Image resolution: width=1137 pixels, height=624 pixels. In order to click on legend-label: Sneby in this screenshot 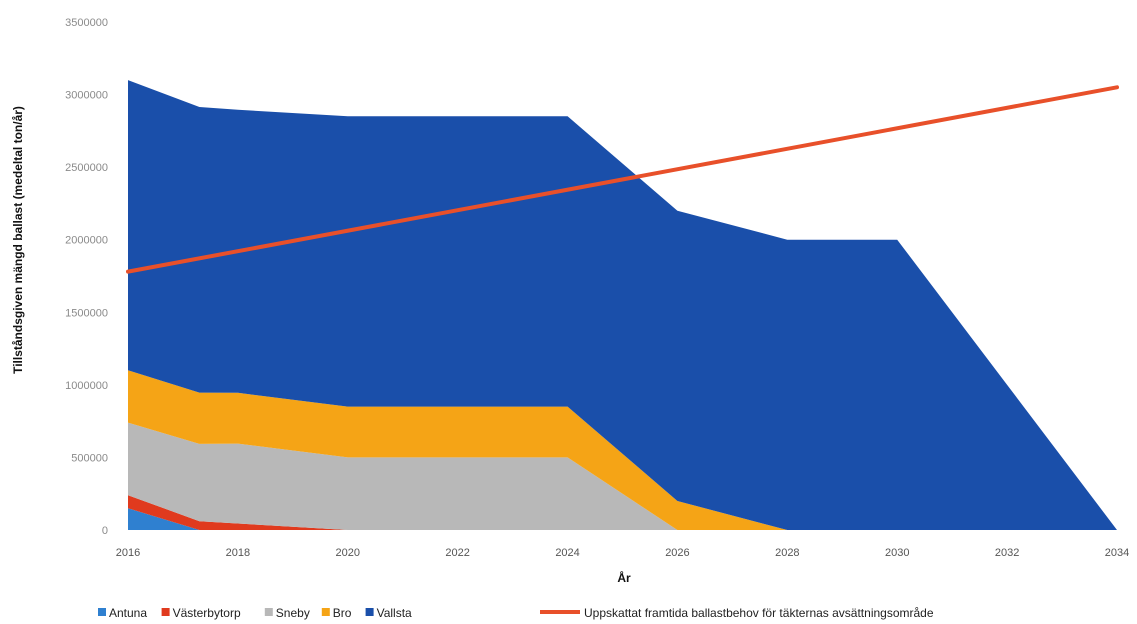, I will do `click(293, 613)`.